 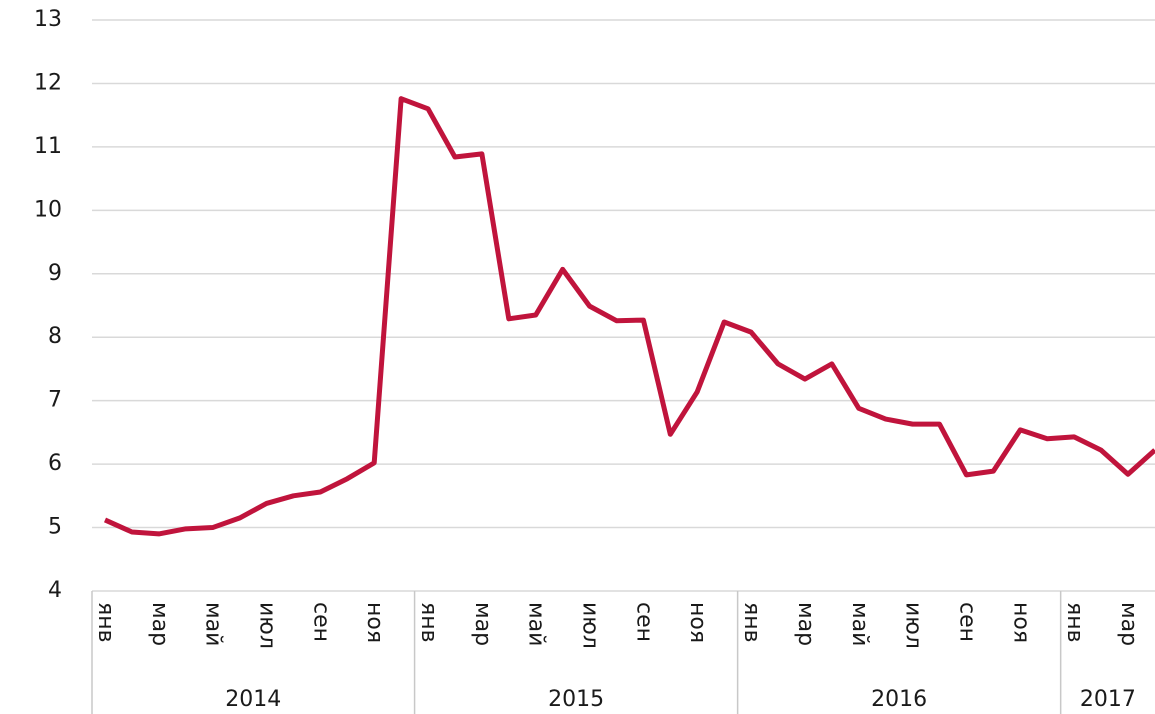 What do you see at coordinates (55, 527) in the screenshot?
I see `y-tick-label: 5` at bounding box center [55, 527].